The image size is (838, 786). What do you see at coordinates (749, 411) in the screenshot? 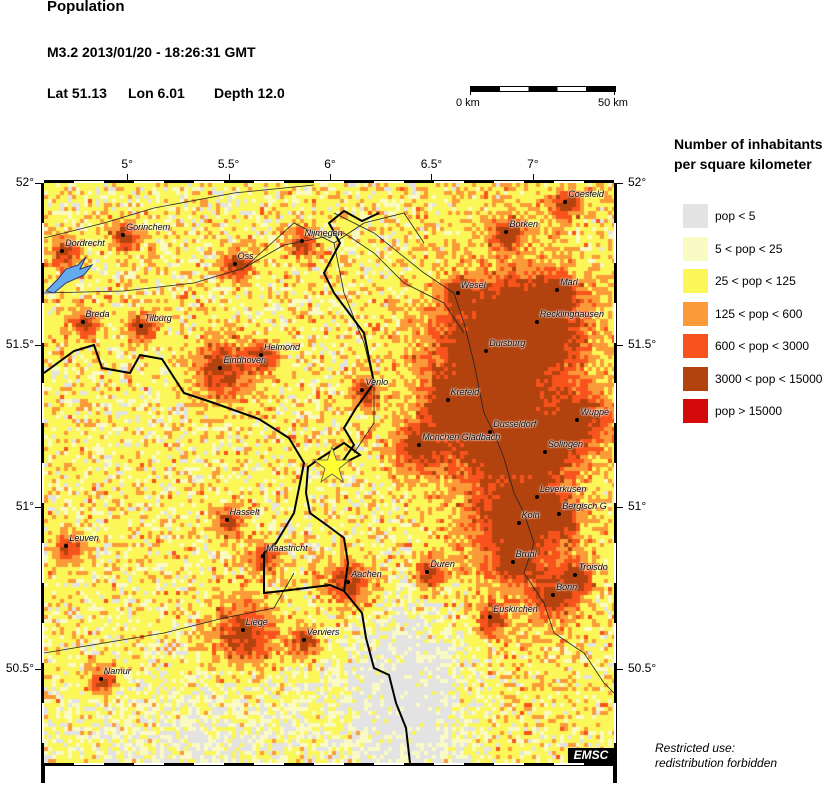
I see `legend-label: pop > 15000` at bounding box center [749, 411].